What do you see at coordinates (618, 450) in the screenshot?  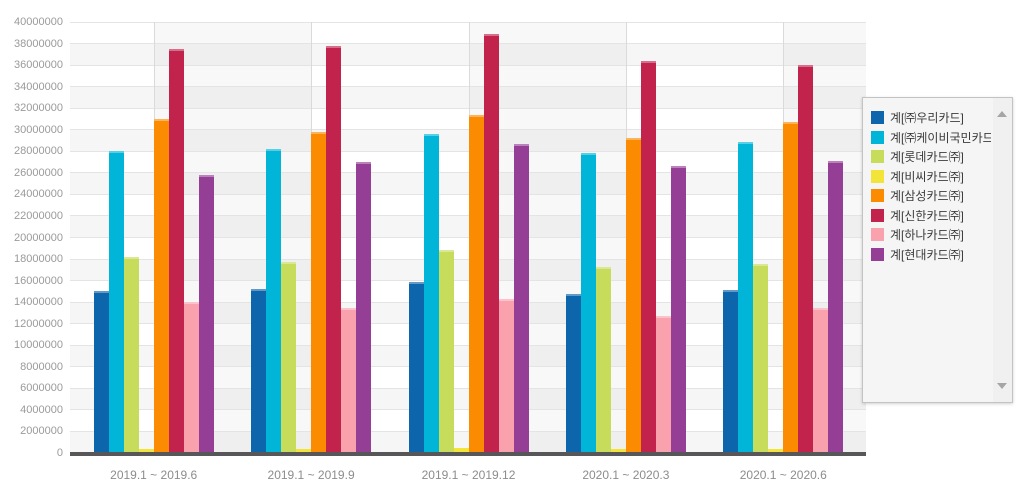 I see `bar-series3-cat3` at bounding box center [618, 450].